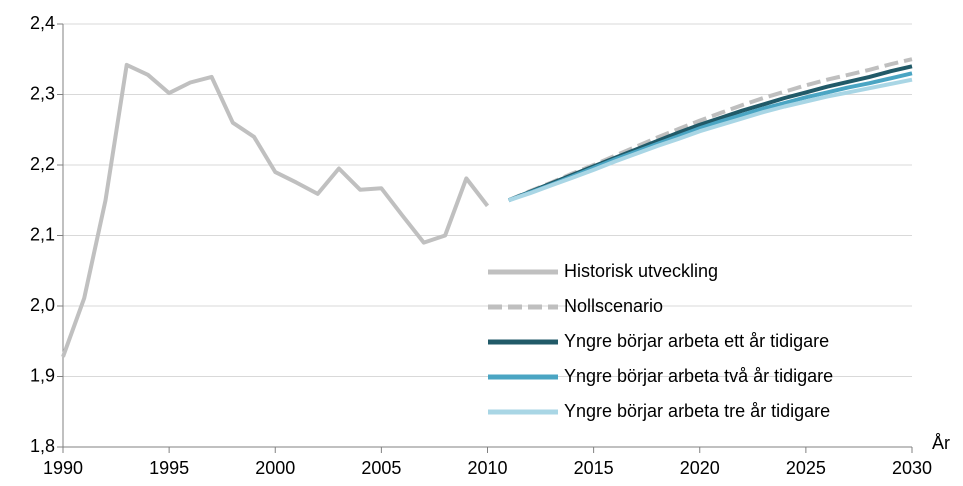 Image resolution: width=963 pixels, height=486 pixels. Describe the element at coordinates (697, 411) in the screenshot. I see `legend-label: Yngre börjar arbeta tre år tidigare` at that location.